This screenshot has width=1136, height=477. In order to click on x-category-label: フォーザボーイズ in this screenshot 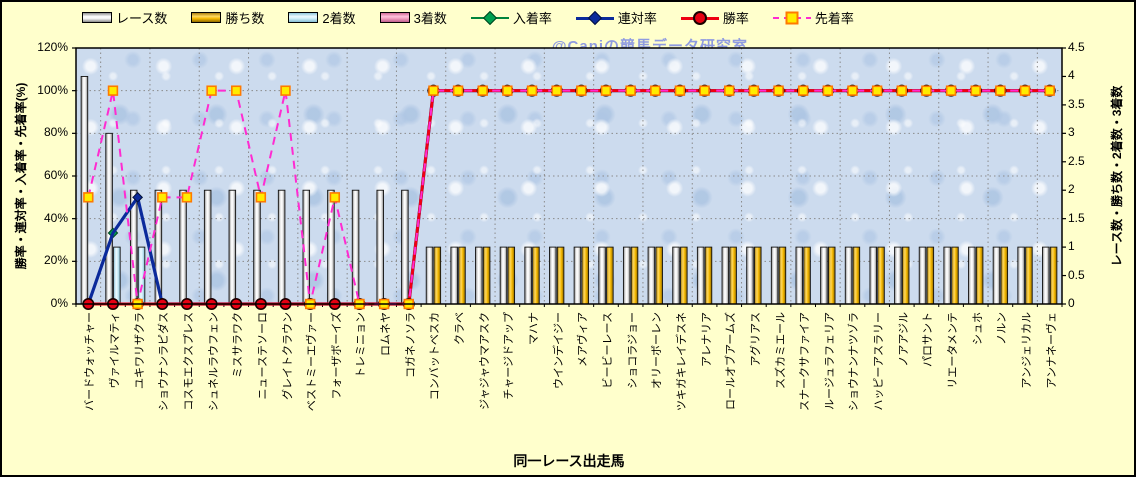, I will do `click(336, 356)`.